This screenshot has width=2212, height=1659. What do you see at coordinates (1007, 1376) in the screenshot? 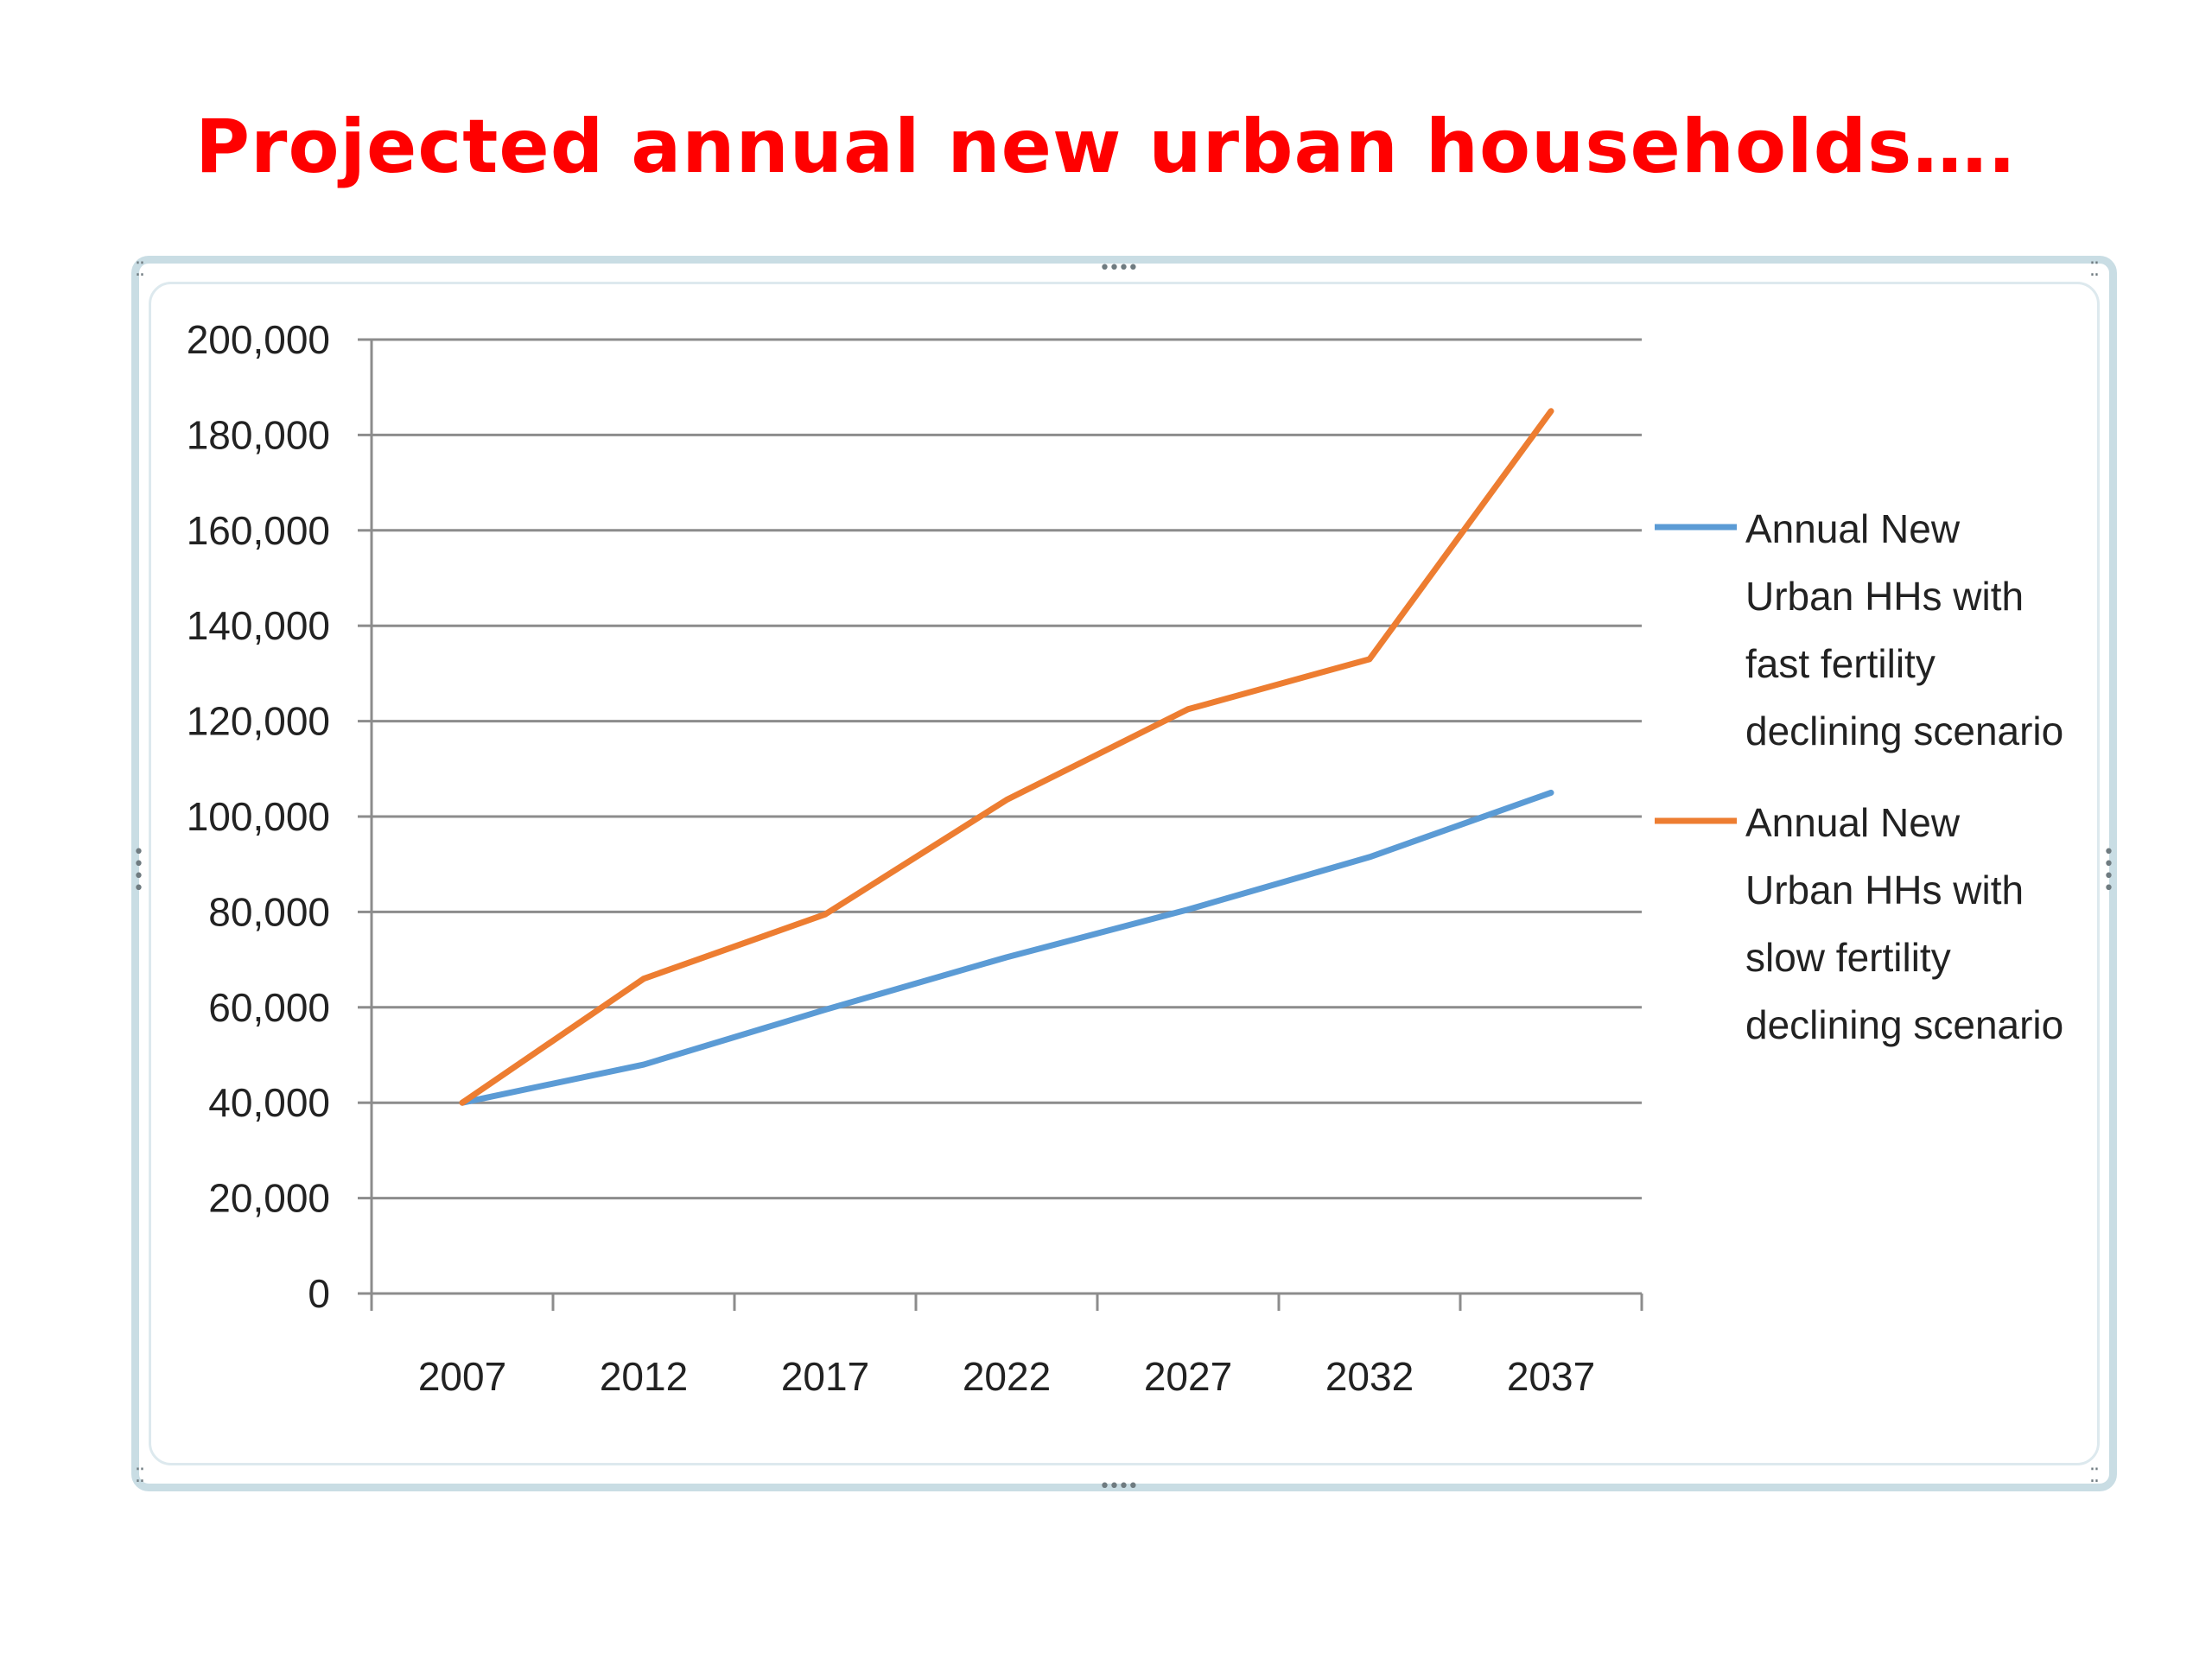
I see `x-tick-label: 2022` at bounding box center [1007, 1376].